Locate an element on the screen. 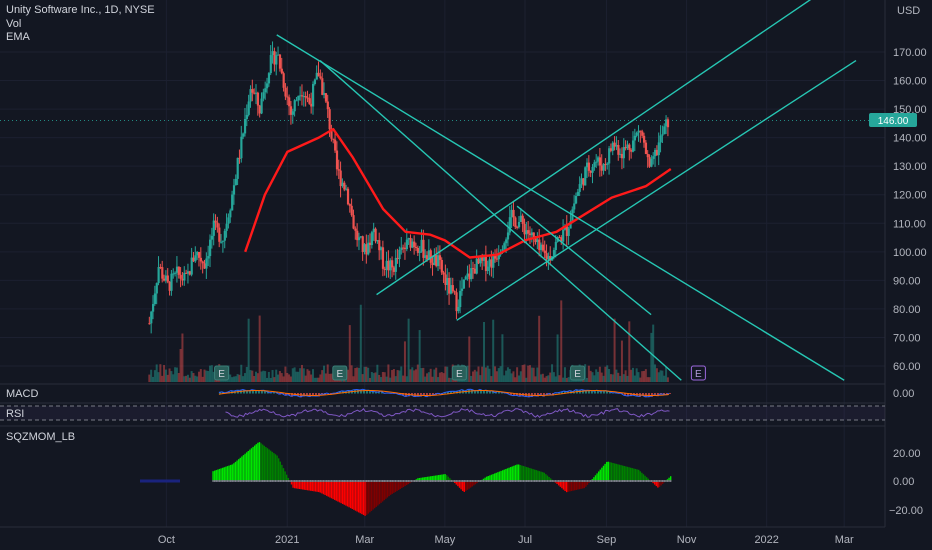 The height and width of the screenshot is (550, 932). sqzmom-indicator-label: SQZMOM_LB is located at coordinates (41, 437).